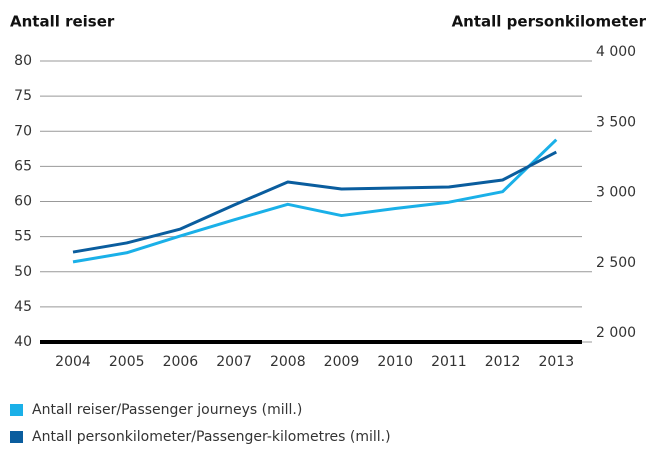 The image size is (649, 456). Describe the element at coordinates (616, 122) in the screenshot. I see `y2-tick-label: 3 500` at that location.